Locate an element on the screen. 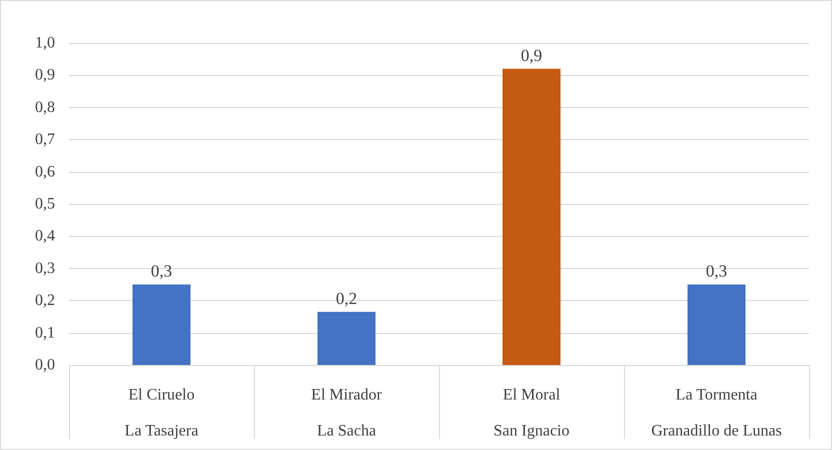 Image resolution: width=832 pixels, height=450 pixels. y-tick-label: 0,9 is located at coordinates (45, 75).